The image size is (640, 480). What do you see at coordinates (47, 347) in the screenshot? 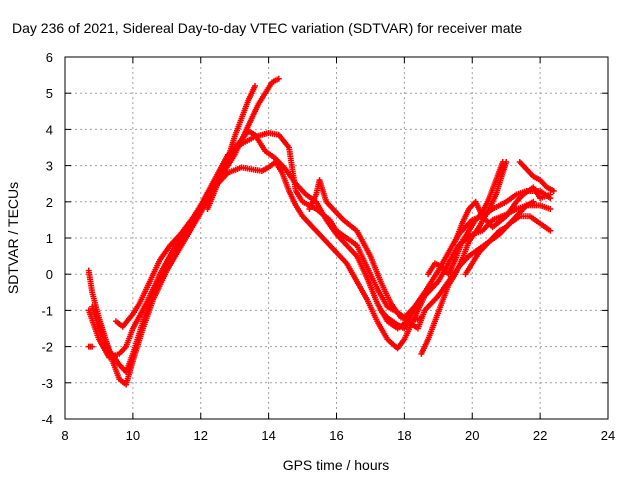
I see `y-tick-label: -2` at bounding box center [47, 347].